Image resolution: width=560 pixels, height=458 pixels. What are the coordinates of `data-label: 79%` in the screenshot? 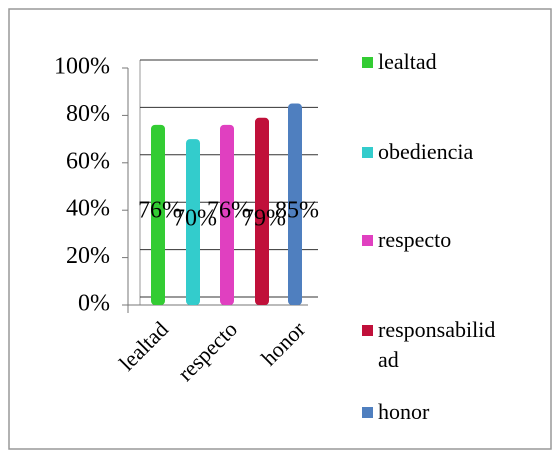 It's located at (264, 219).